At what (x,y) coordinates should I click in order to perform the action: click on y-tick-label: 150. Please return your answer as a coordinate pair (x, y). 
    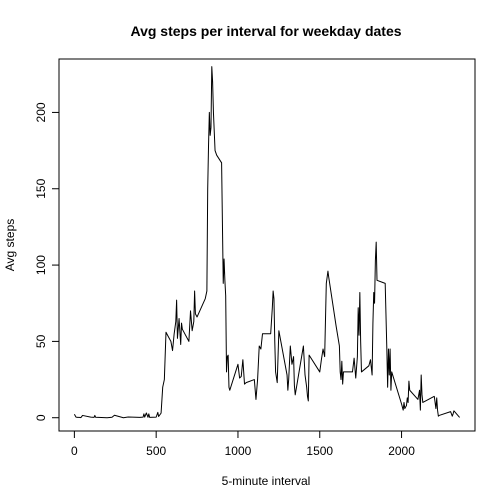
    Looking at the image, I should click on (41, 188).